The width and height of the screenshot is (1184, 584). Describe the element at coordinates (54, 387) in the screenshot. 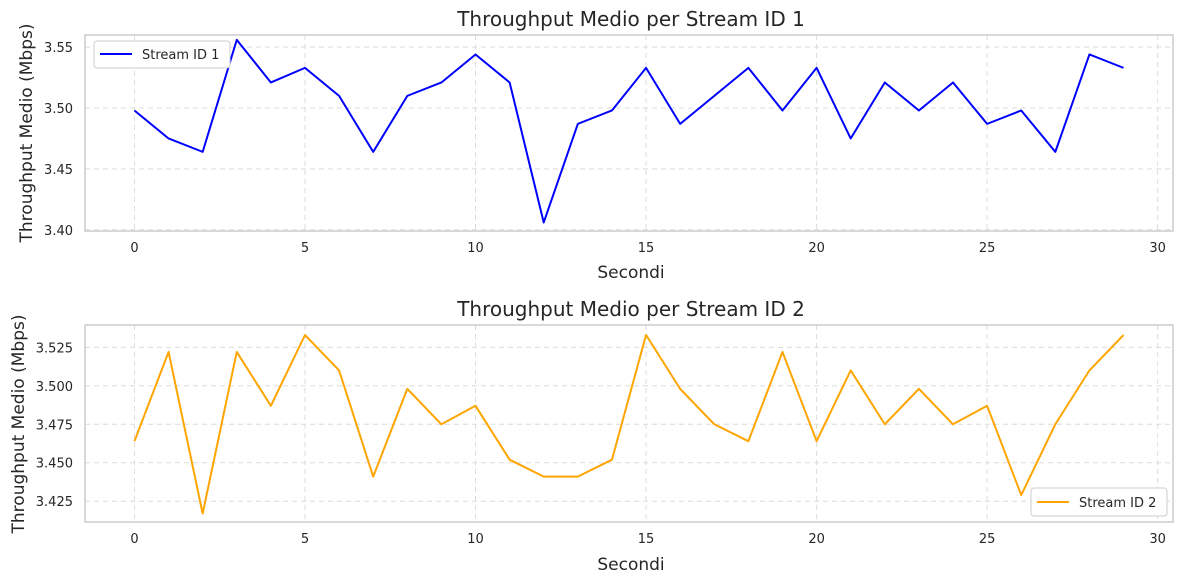

I see `y-tick-label: 3.500` at that location.